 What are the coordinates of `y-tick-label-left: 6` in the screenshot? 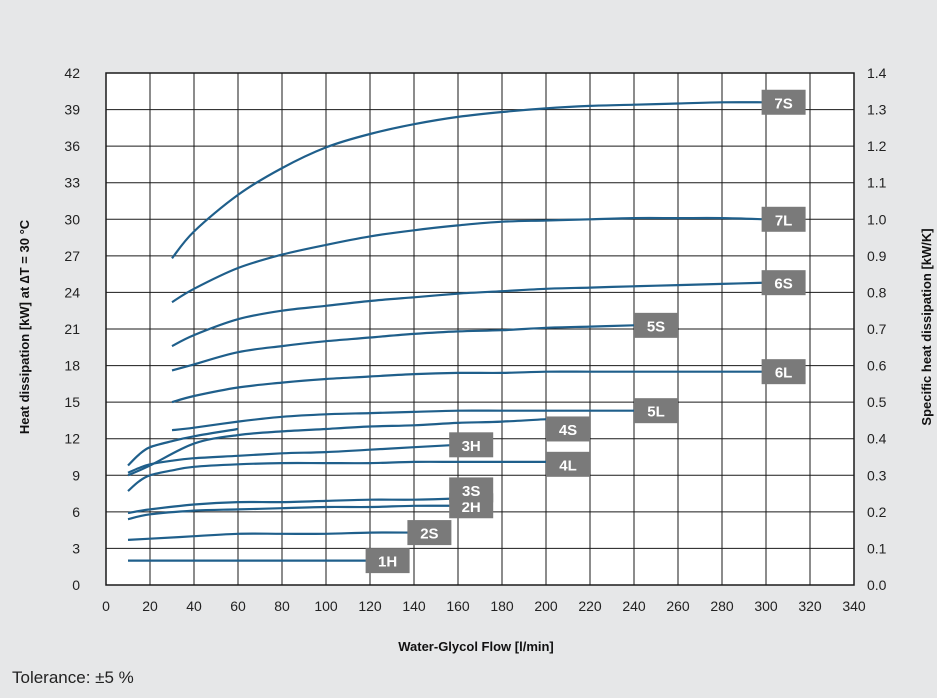 It's located at (76, 512).